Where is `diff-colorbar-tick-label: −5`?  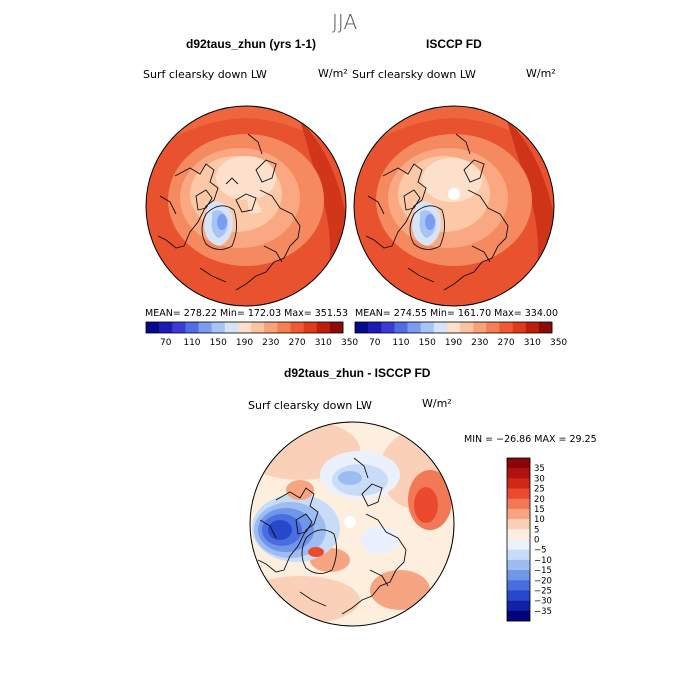 diff-colorbar-tick-label: −5 is located at coordinates (540, 551).